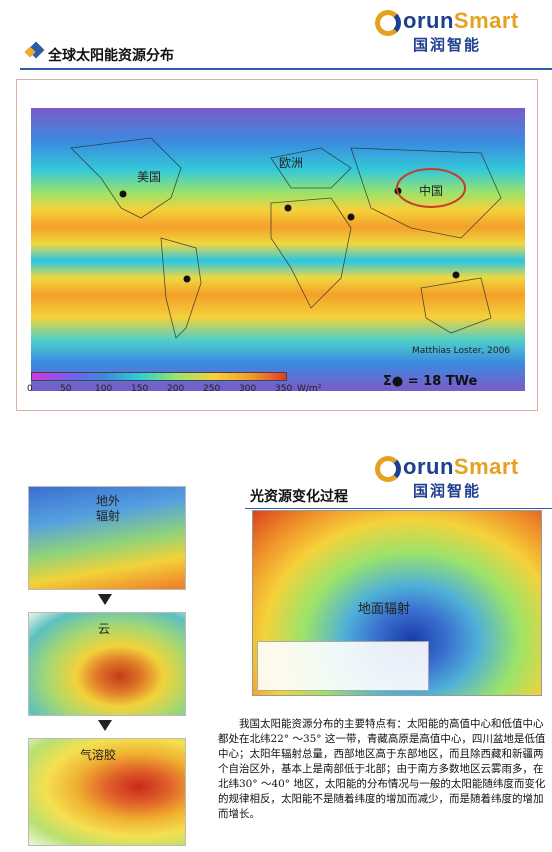  Describe the element at coordinates (398, 508) in the screenshot. I see `slide2-title-underline` at that location.